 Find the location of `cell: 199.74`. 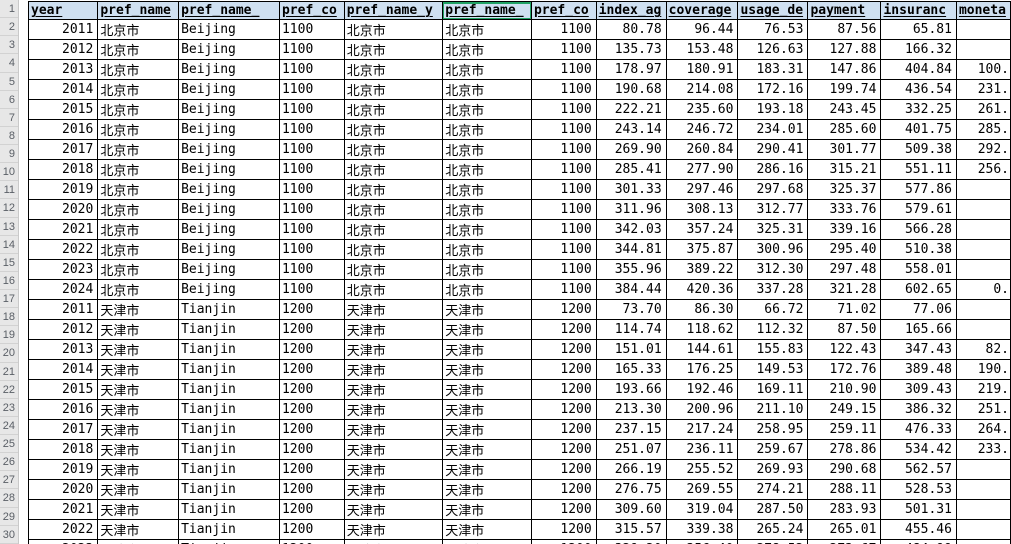

cell: 199.74 is located at coordinates (844, 89).